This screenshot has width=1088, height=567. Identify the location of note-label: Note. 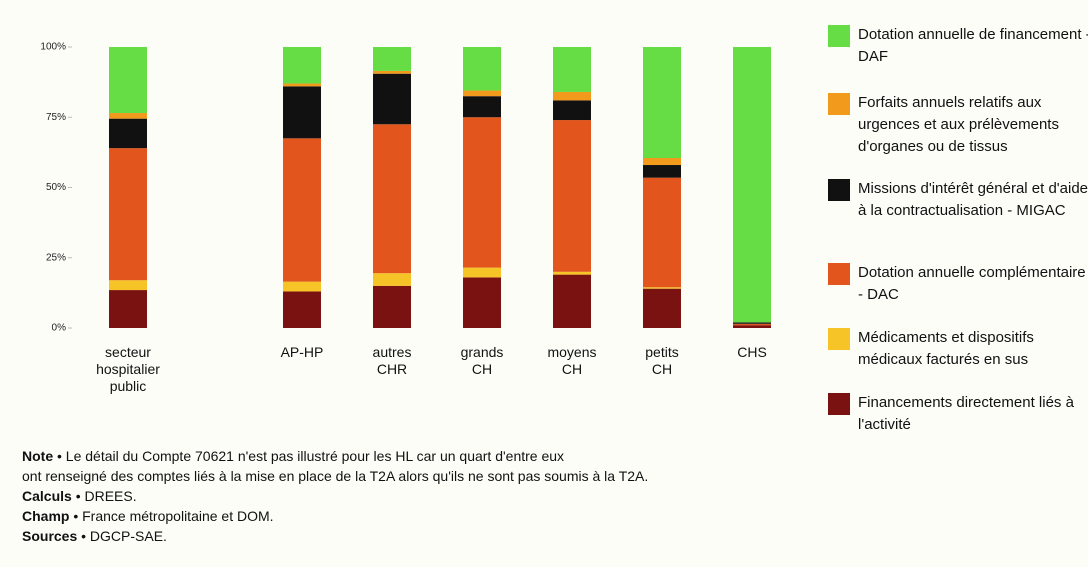
(38, 456).